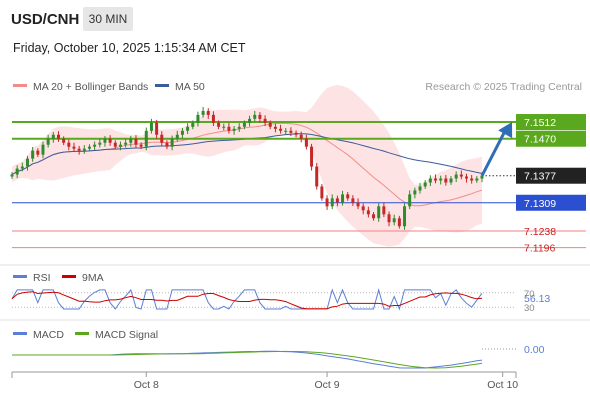  What do you see at coordinates (93, 278) in the screenshot?
I see `legend-rsi-ma-label: 9MA` at bounding box center [93, 278].